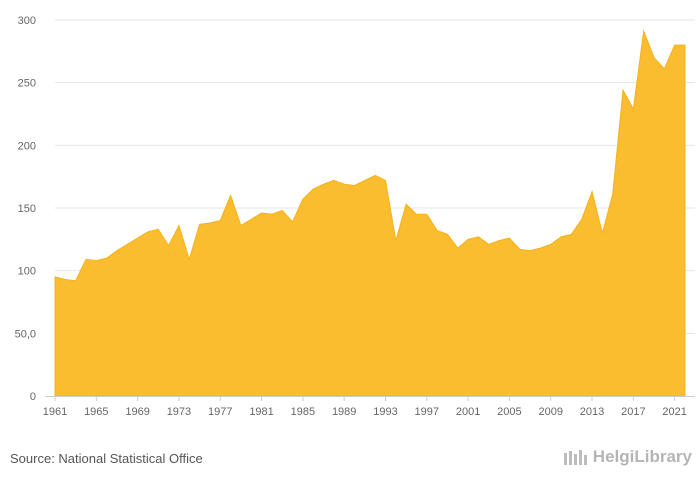 This screenshot has width=700, height=483. Describe the element at coordinates (642, 456) in the screenshot. I see `brand-name: HelgiLibrary` at that location.